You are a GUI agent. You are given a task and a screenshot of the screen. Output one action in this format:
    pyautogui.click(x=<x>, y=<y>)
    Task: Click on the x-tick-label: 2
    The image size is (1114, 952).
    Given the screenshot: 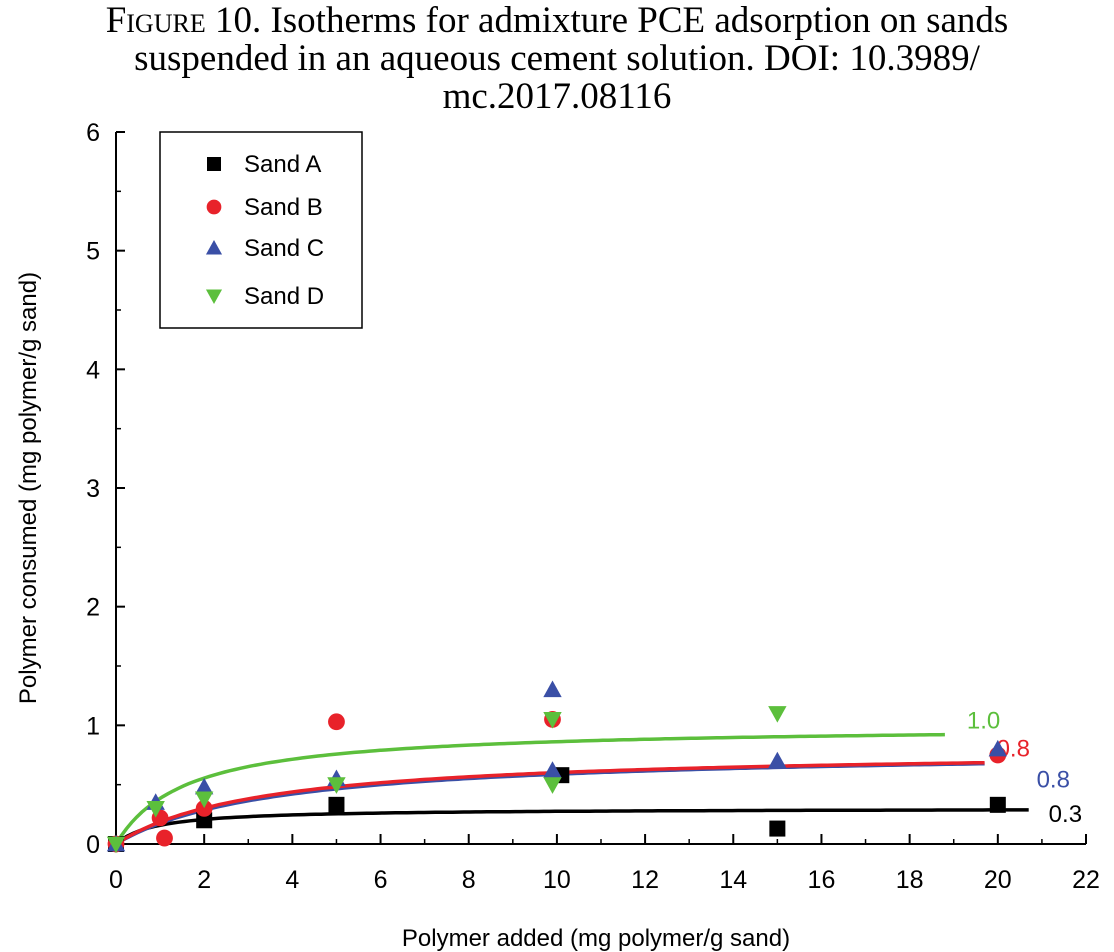 What is the action you would take?
    pyautogui.click(x=204, y=880)
    